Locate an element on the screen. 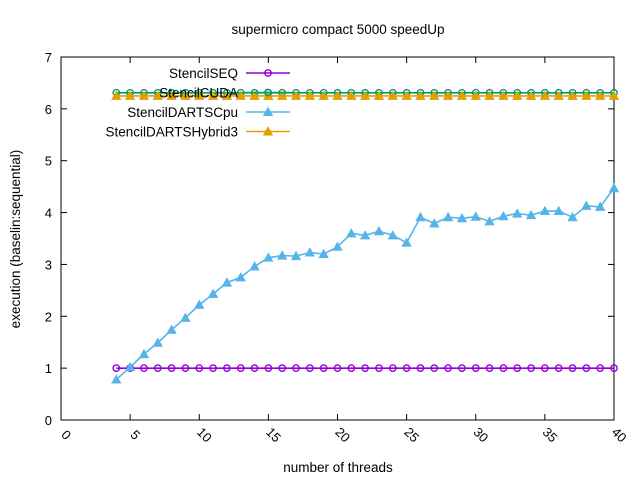 This screenshot has height=480, width=640. legend-label: StencilDARTSHybrid3 is located at coordinates (171, 132).